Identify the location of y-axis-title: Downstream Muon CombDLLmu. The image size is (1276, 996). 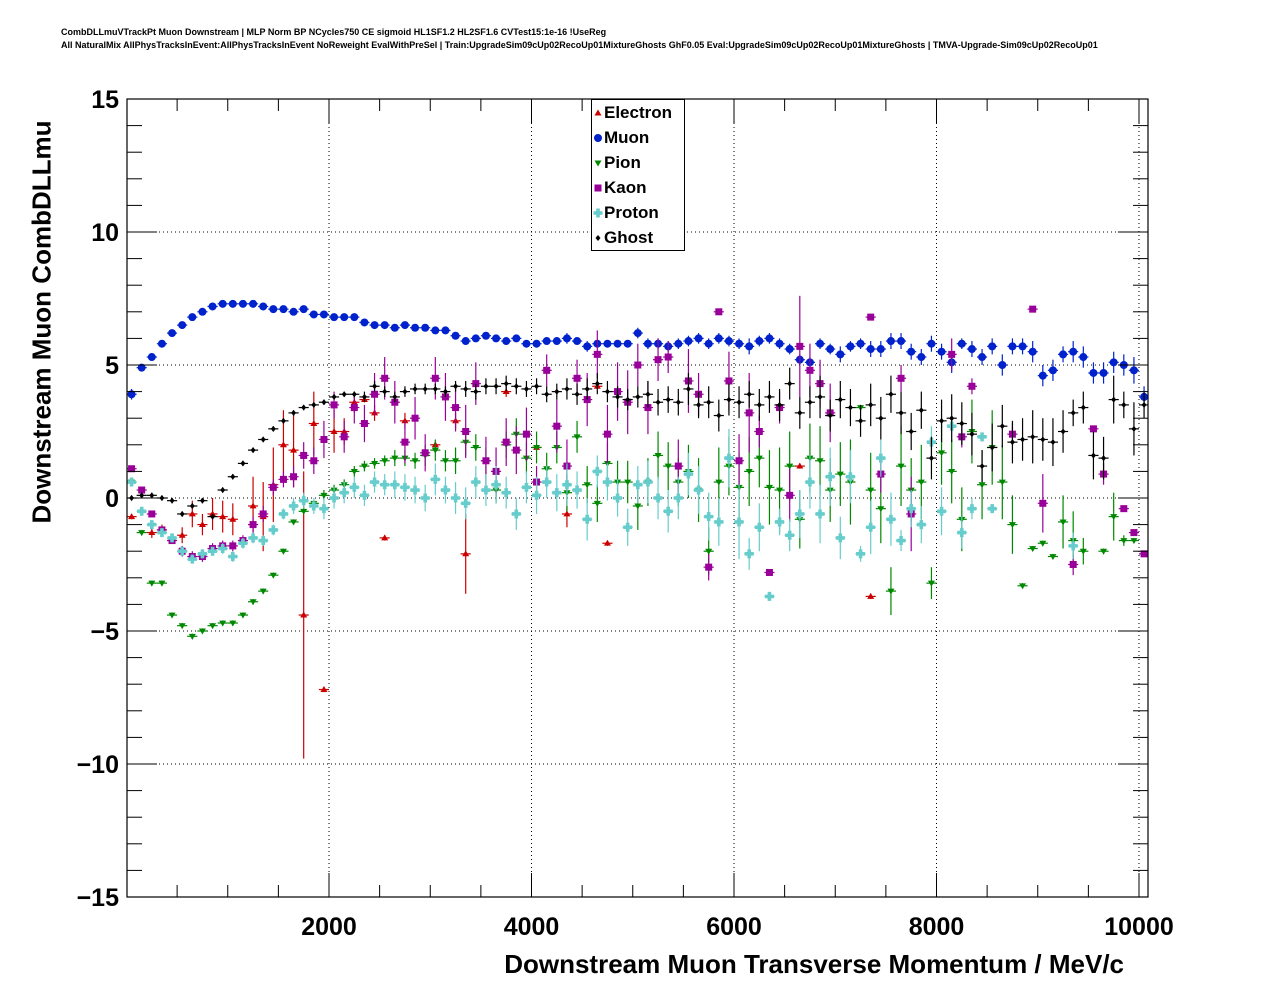
(41, 322).